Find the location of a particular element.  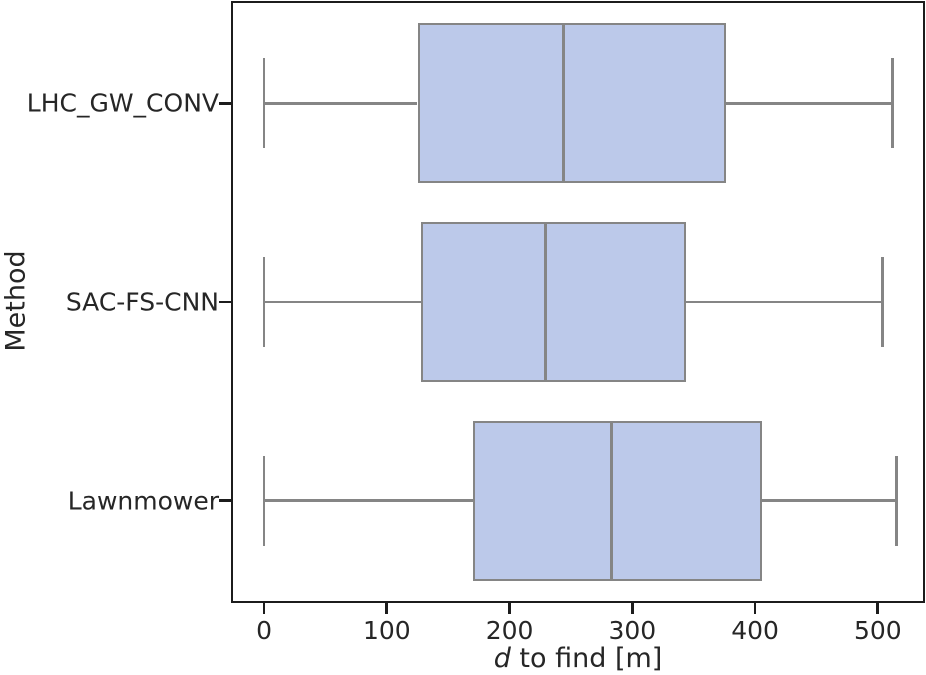

y-axis-label: Method is located at coordinates (16, 301).